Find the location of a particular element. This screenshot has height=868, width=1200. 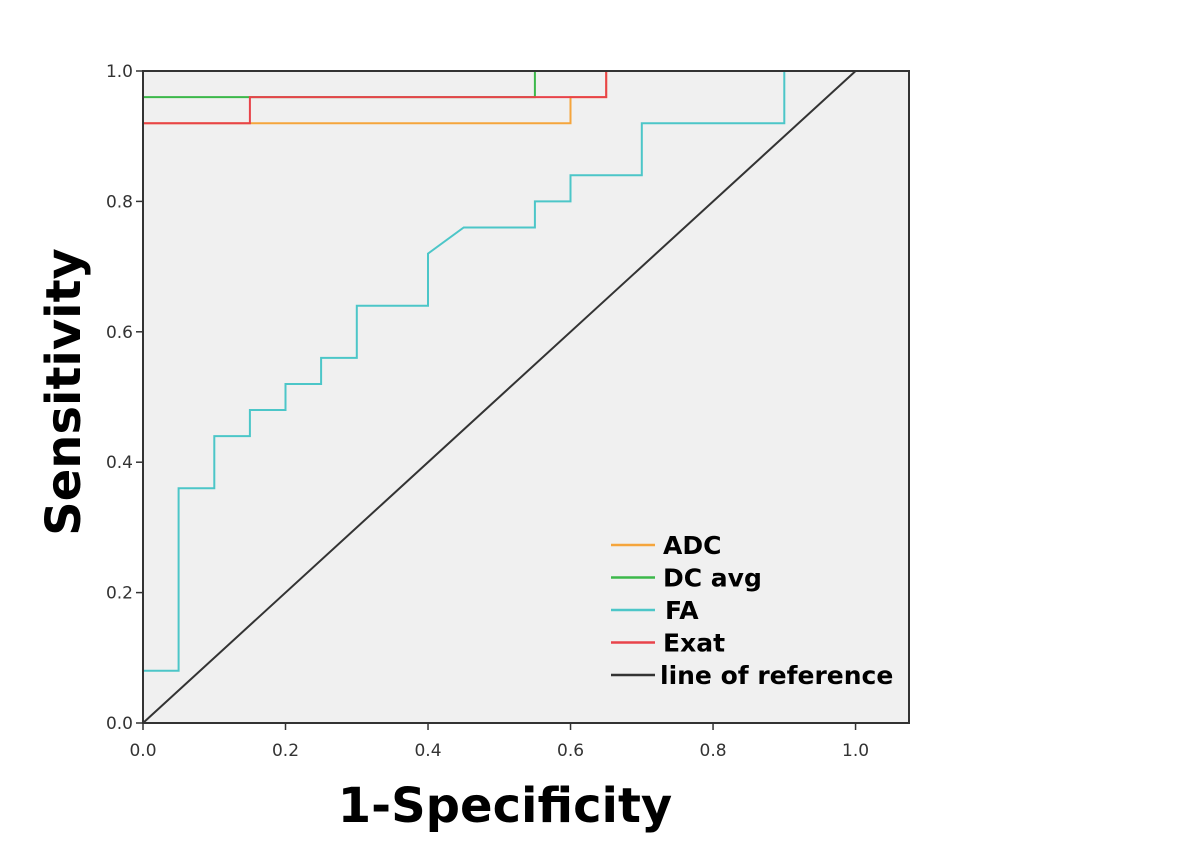

x-axis-ticks: 0.0 0.2 0.4 0.6 0.8 1.0 is located at coordinates (499, 742).